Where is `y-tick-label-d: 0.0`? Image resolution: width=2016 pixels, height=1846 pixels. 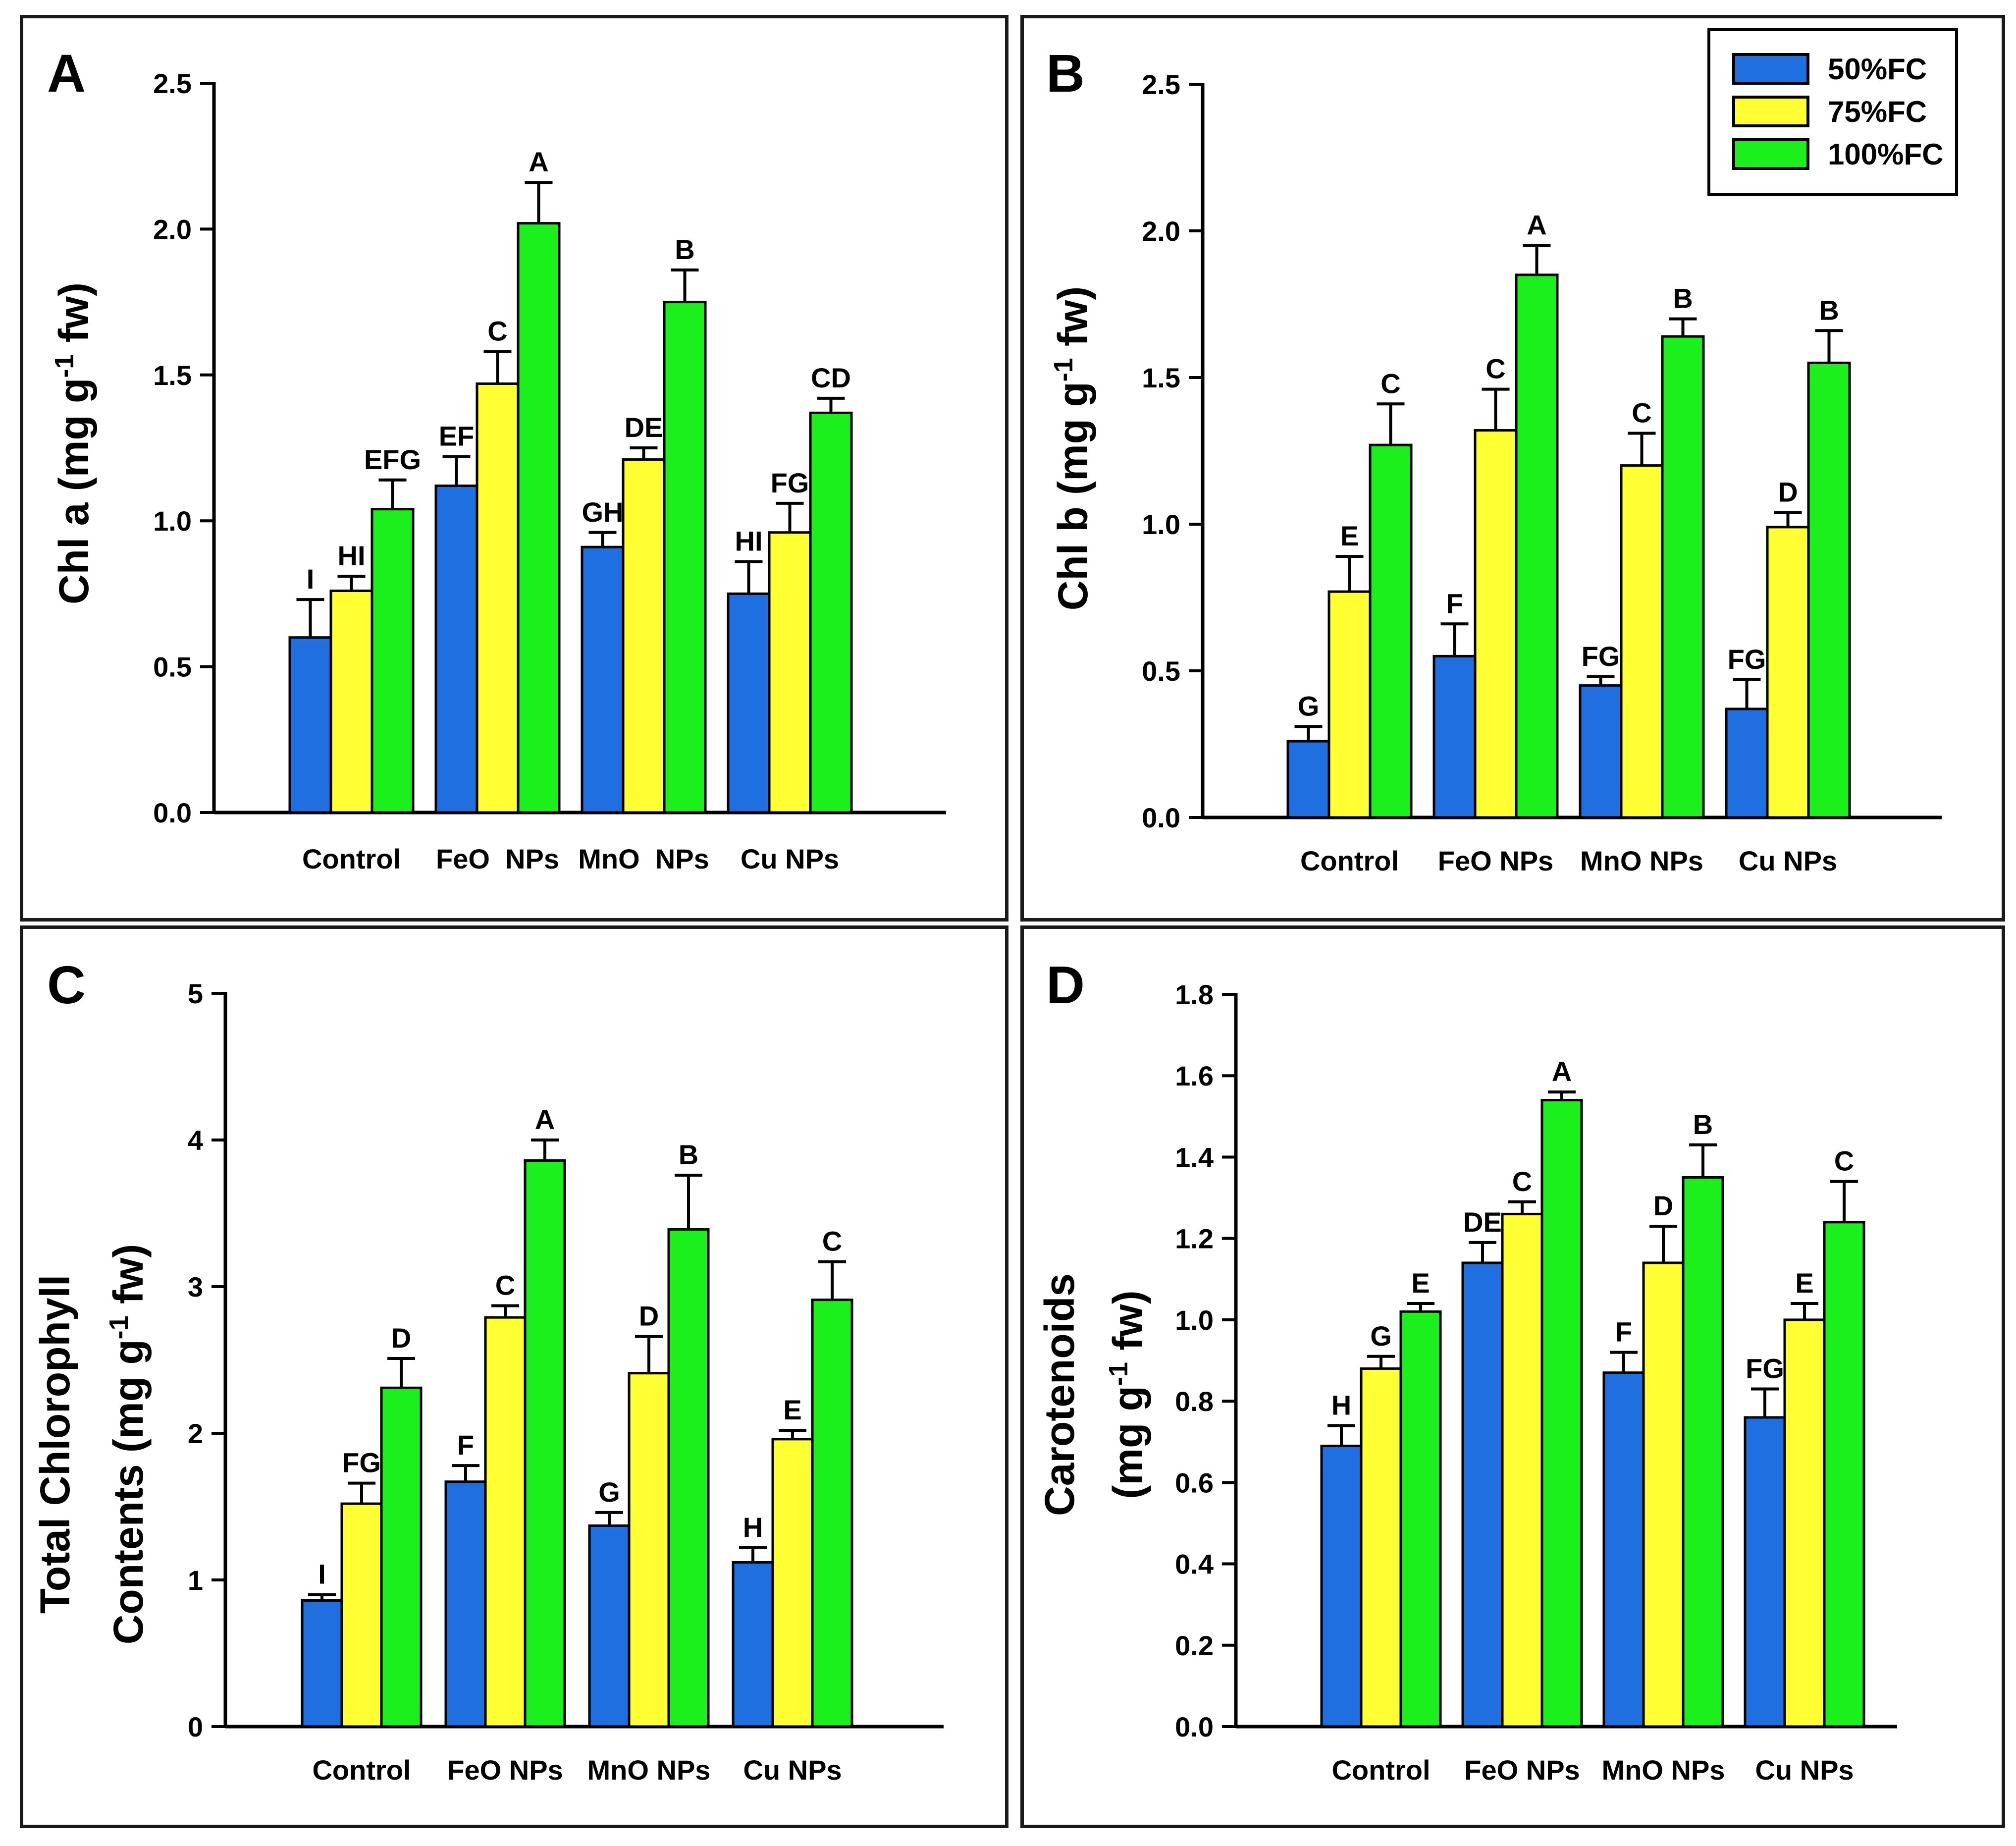
y-tick-label-d: 0.0 is located at coordinates (1195, 1726).